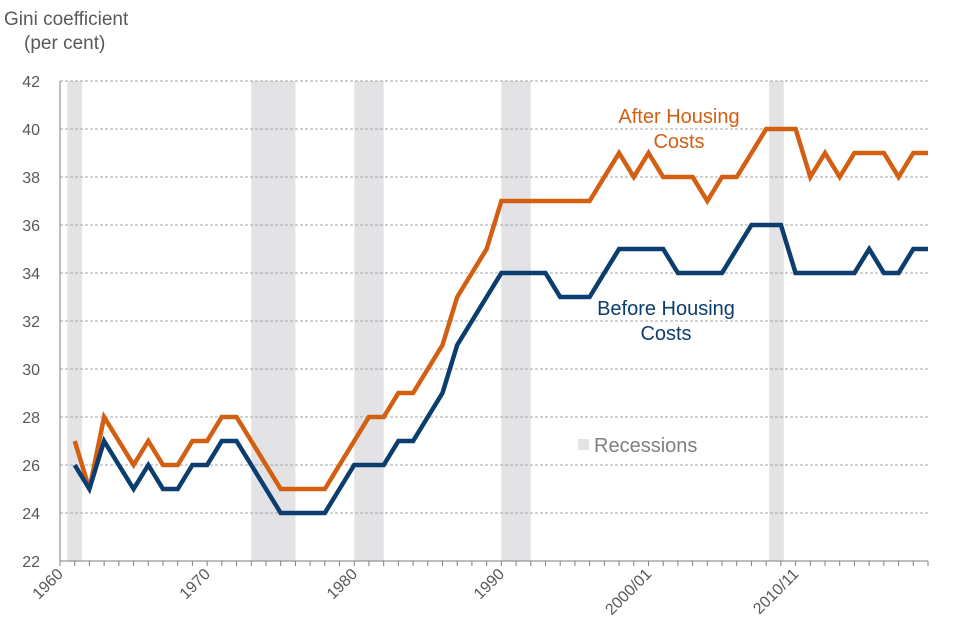 Image resolution: width=960 pixels, height=640 pixels. What do you see at coordinates (342, 584) in the screenshot?
I see `x-tick-label: 1980` at bounding box center [342, 584].